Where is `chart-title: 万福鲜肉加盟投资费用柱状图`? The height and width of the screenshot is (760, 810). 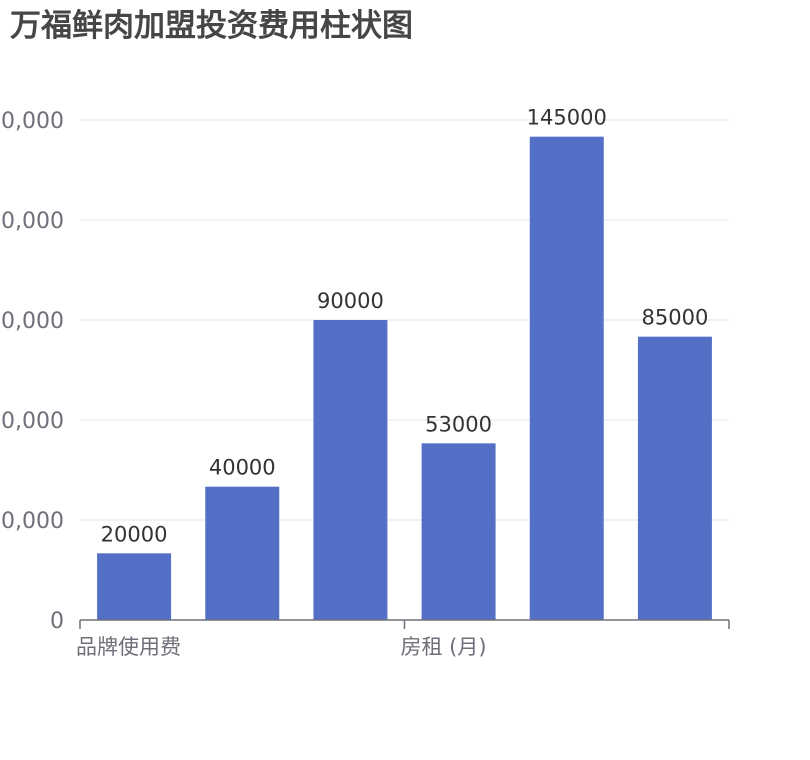 chart-title: 万福鲜肉加盟投资费用柱状图 is located at coordinates (211, 26).